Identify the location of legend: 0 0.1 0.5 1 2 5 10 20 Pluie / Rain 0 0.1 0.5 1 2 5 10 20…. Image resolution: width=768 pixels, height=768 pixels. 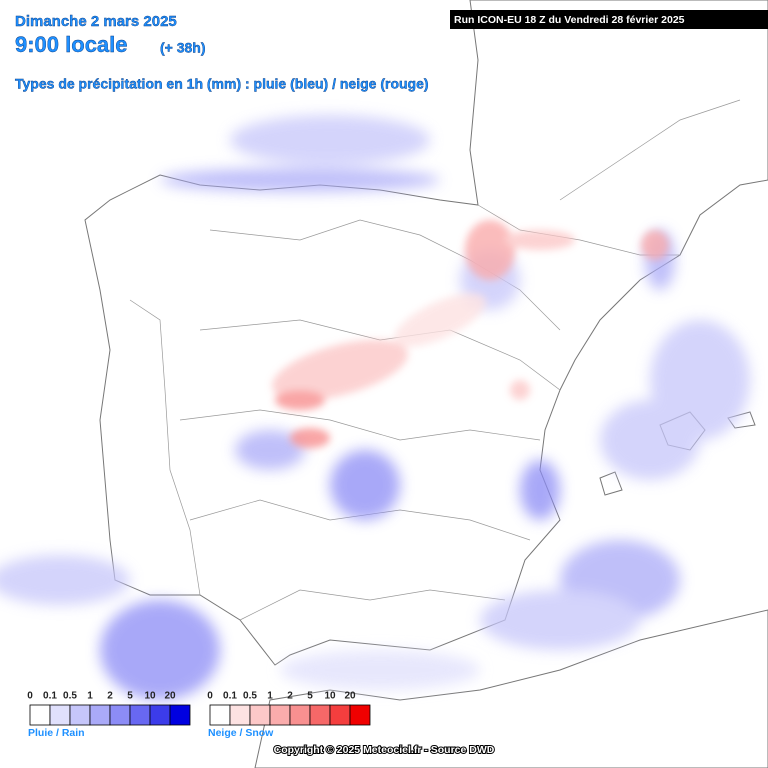
(199, 715).